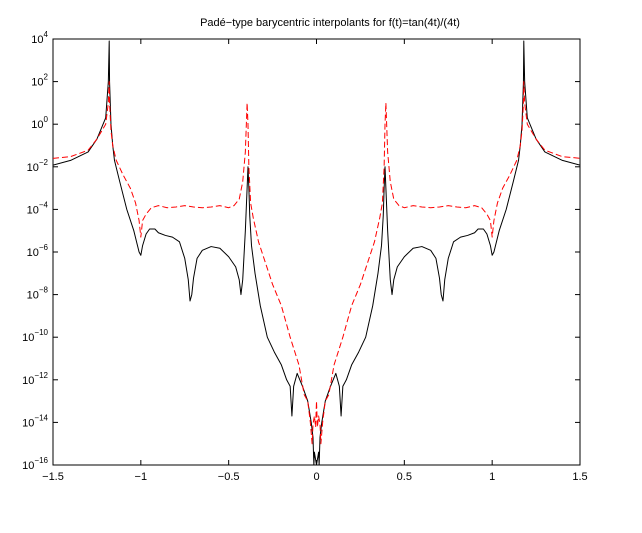 This screenshot has width=642, height=533. I want to click on y-tick-label-exponent: 0, so click(46, 119).